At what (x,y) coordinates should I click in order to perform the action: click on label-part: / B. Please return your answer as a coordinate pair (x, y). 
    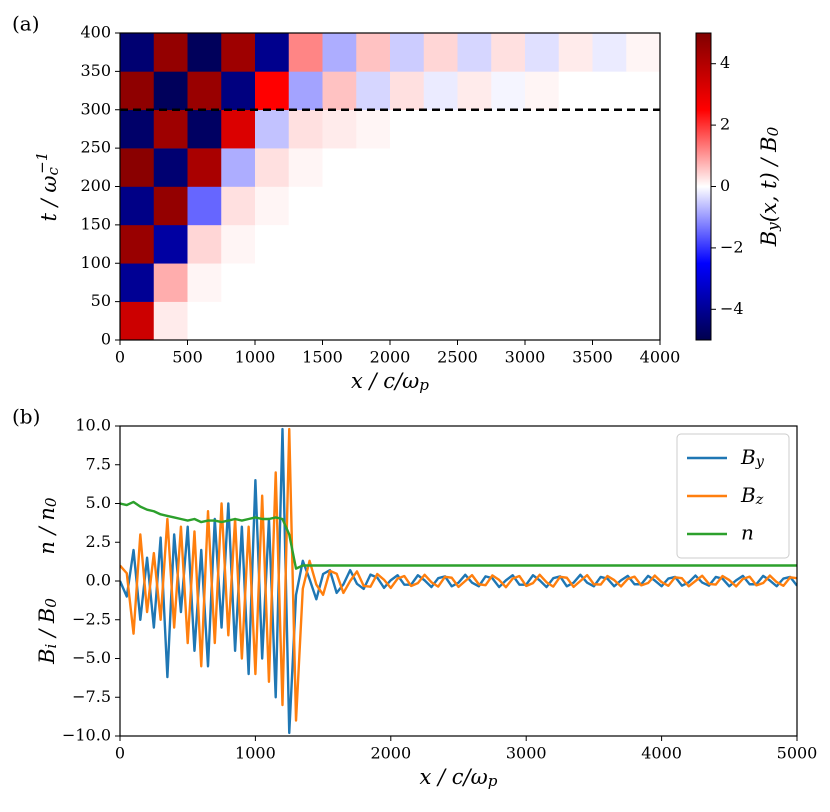
    Looking at the image, I should click on (47, 626).